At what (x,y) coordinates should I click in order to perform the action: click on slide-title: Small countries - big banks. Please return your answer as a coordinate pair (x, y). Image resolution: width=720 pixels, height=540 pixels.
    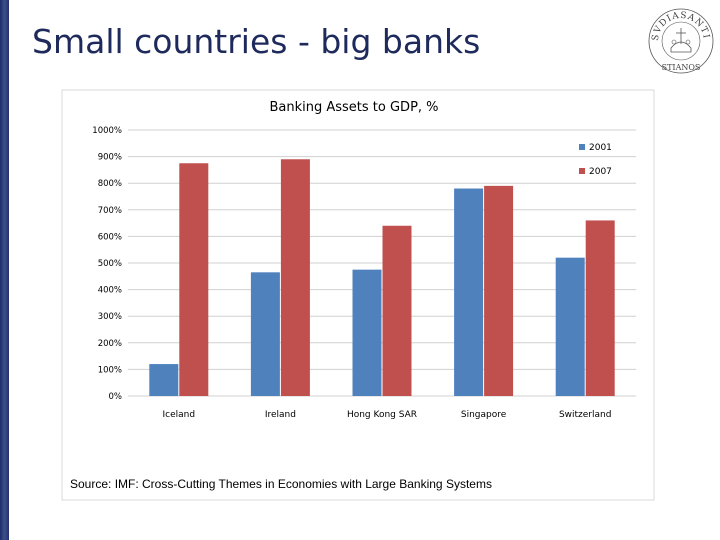
    Looking at the image, I should click on (256, 41).